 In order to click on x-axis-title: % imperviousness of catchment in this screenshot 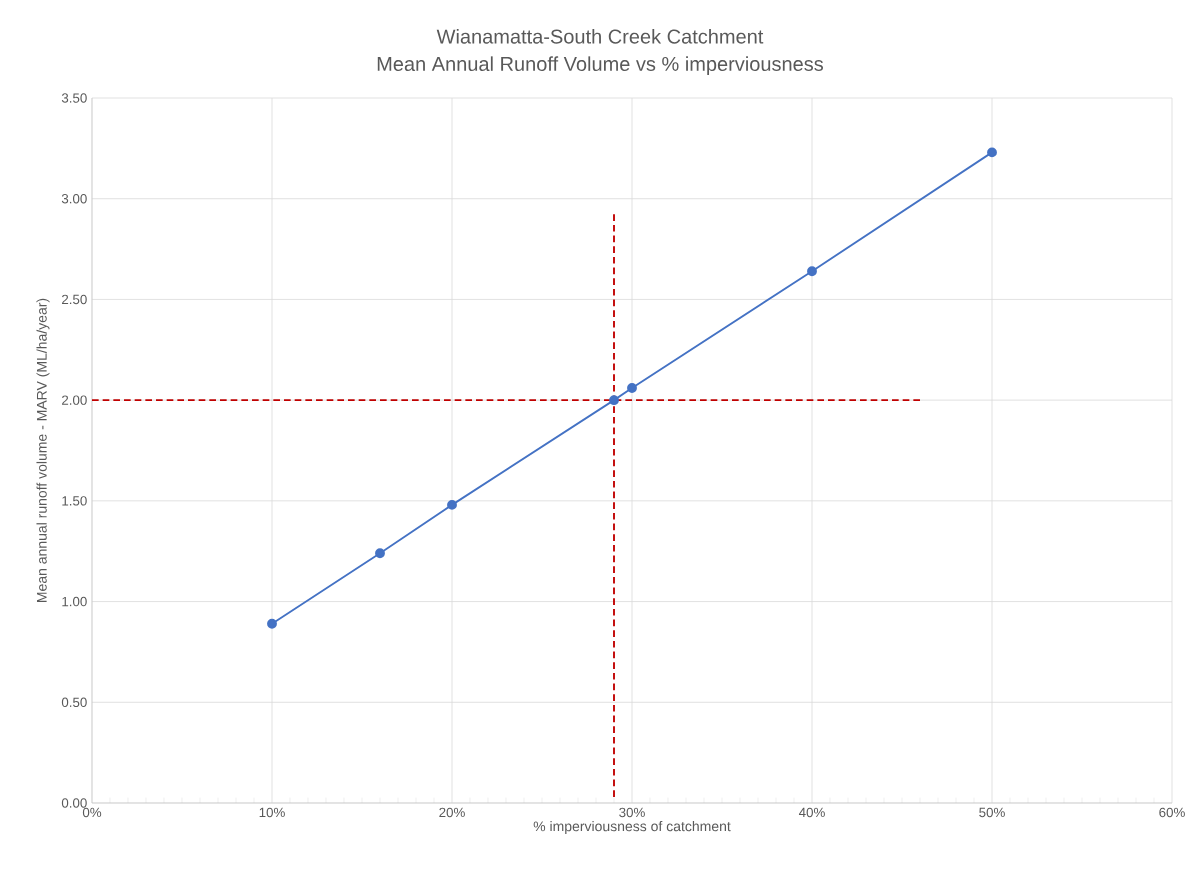, I will do `click(632, 827)`.